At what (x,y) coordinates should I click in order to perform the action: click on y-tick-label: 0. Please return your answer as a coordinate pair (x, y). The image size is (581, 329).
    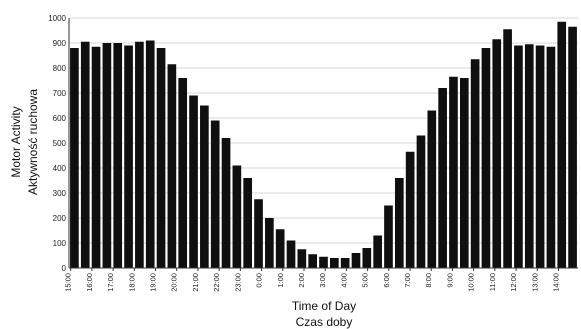
    Looking at the image, I should click on (64, 268).